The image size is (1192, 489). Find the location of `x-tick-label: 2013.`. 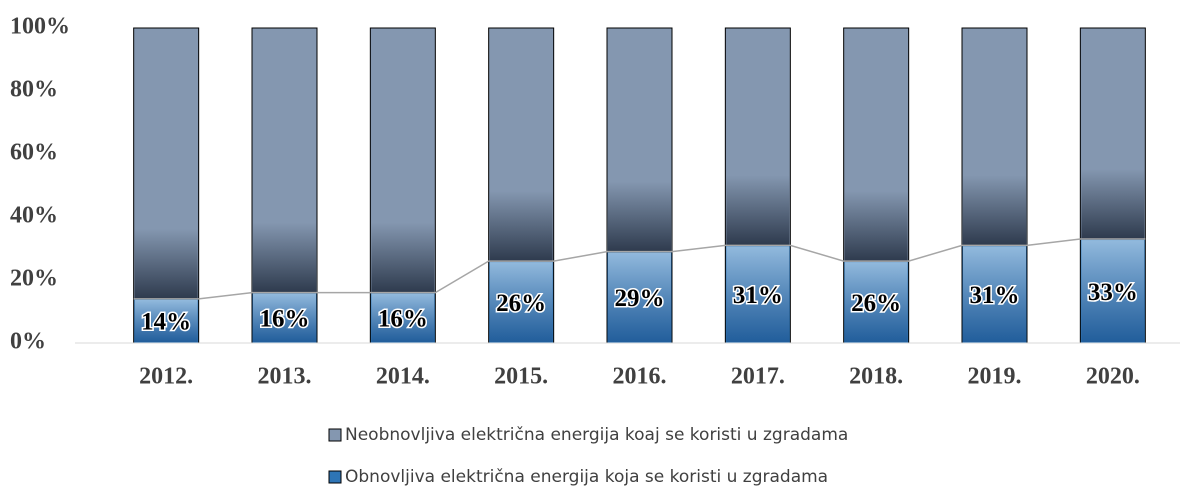

x-tick-label: 2013. is located at coordinates (285, 377).